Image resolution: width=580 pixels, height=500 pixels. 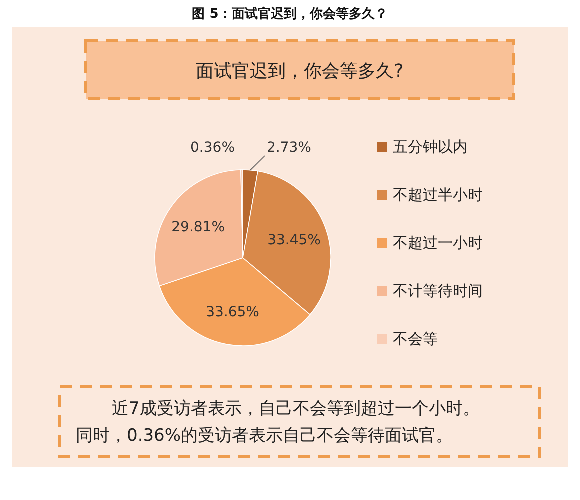 I want to click on legend-label: 不超过半小时, so click(x=438, y=195).